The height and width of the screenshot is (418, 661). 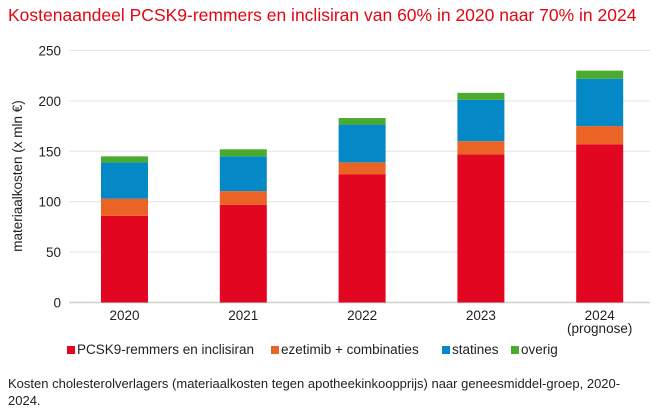 What do you see at coordinates (53, 252) in the screenshot?
I see `y-tick-label: 50` at bounding box center [53, 252].